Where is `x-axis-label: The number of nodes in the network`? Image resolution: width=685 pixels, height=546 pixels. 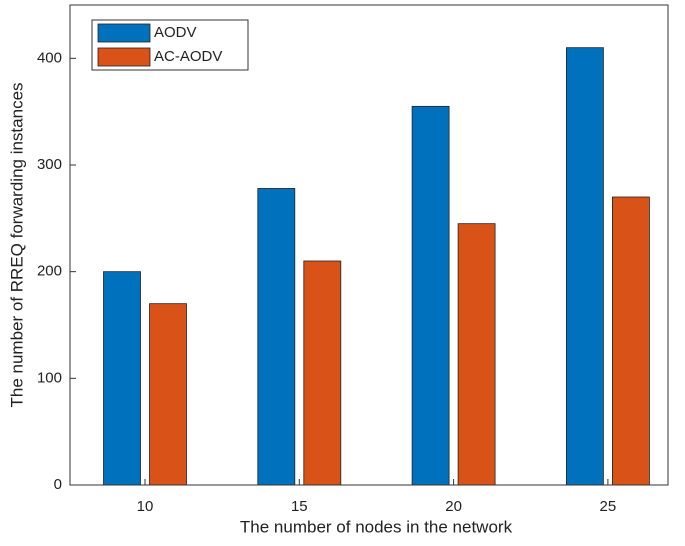
x-axis-label: The number of nodes in the network is located at coordinates (376, 526).